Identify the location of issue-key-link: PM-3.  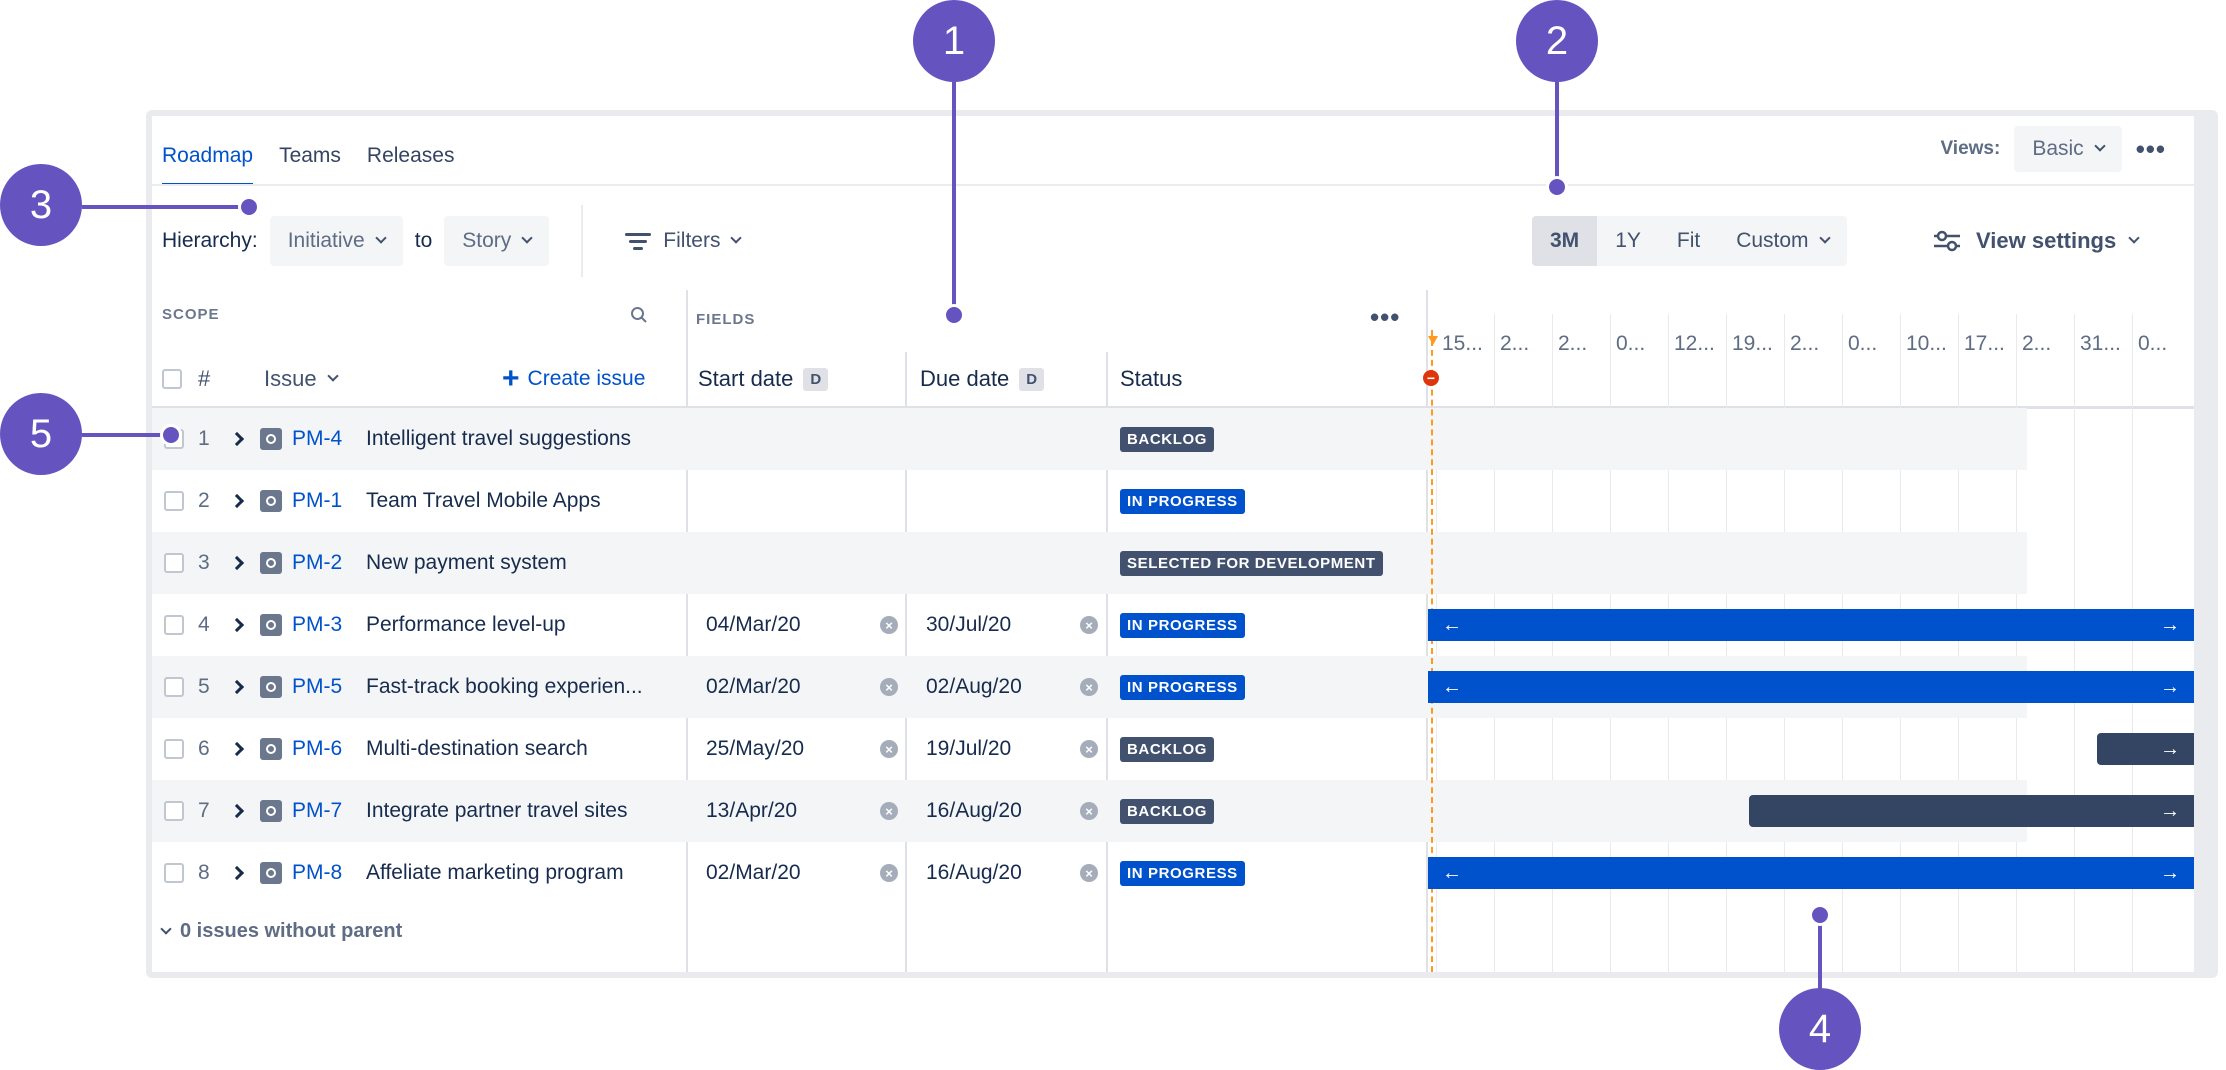
(317, 624).